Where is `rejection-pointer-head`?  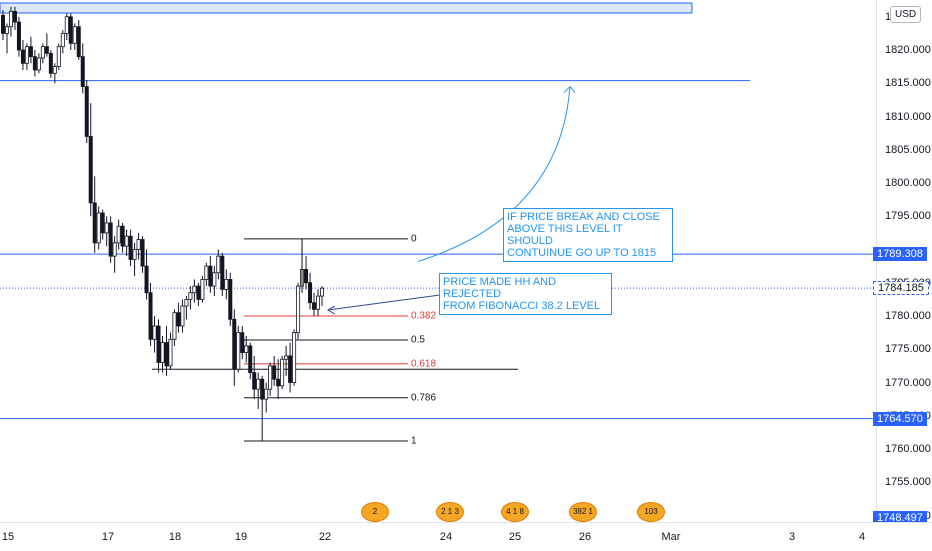
rejection-pointer-head is located at coordinates (331, 310).